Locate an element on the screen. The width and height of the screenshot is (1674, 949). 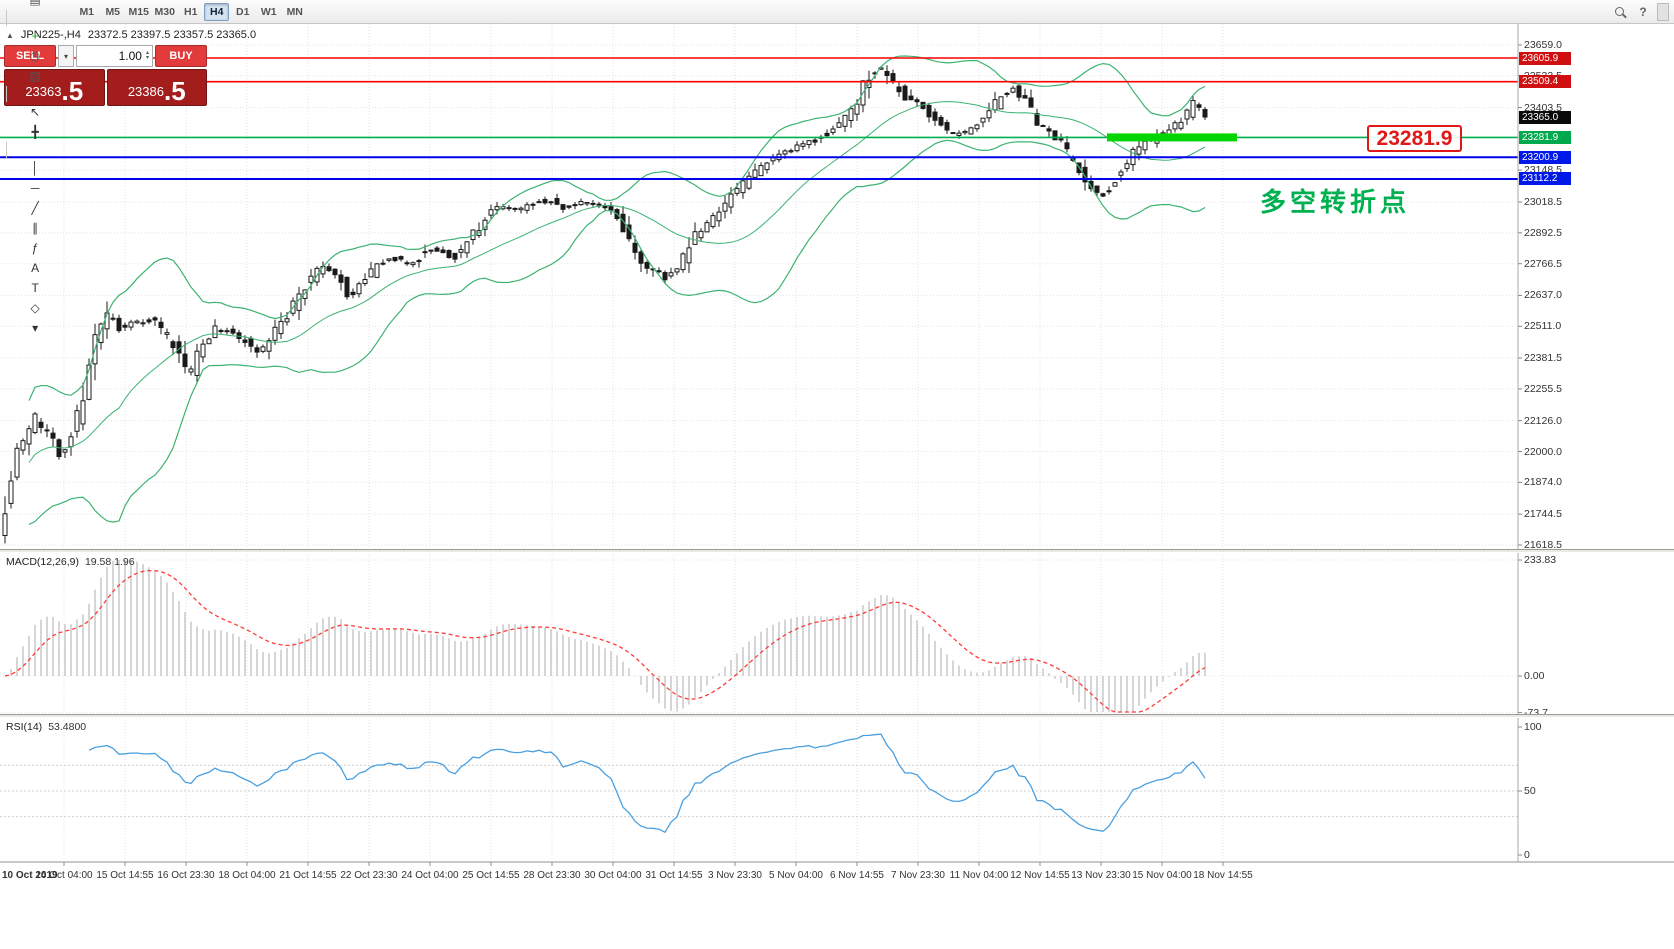
buy-price-display: 23386 .5 is located at coordinates (156, 87).